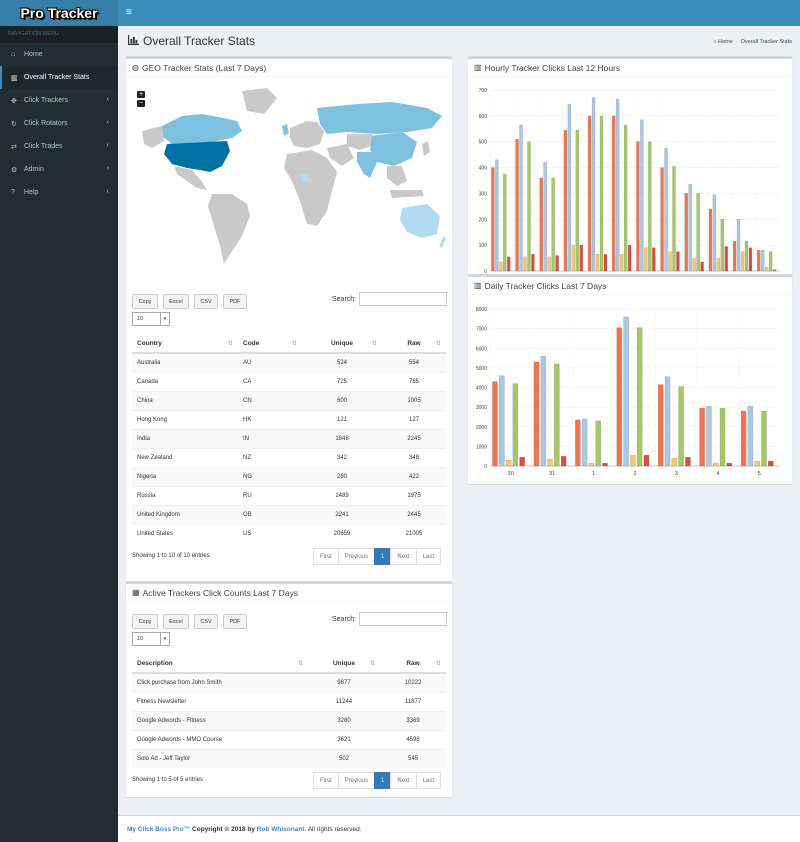  I want to click on table-row: Fitness Newsletter 11244 11877, so click(289, 701).